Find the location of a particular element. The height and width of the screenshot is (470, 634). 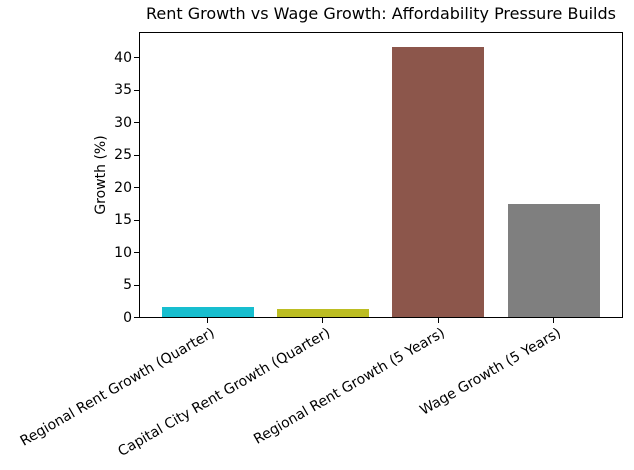

y-tick-label: 35 is located at coordinates (123, 90).